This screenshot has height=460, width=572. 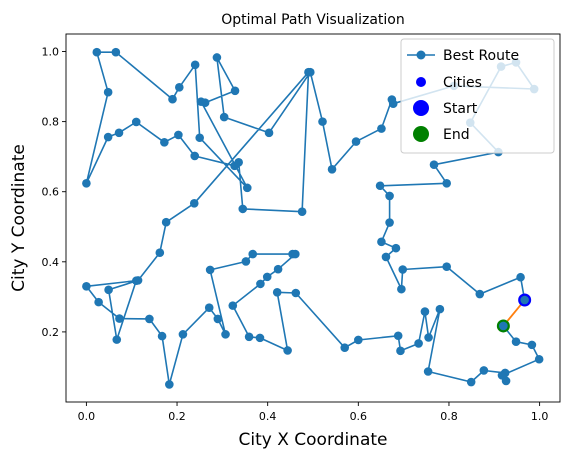 I want to click on legend-cities-marker, so click(x=421, y=82).